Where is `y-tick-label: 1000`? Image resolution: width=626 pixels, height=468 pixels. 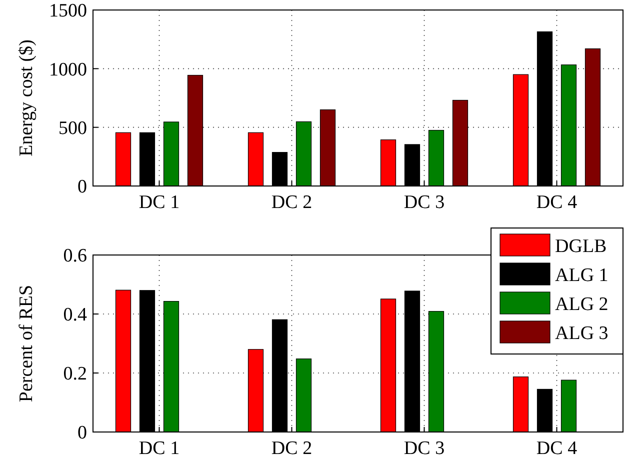
y-tick-label: 1000 is located at coordinates (68, 69).